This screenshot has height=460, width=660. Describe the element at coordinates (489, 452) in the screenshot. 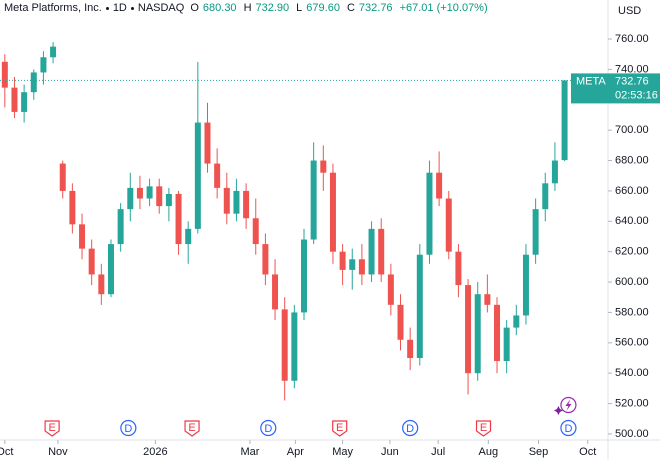

I see `x-tick-label: Aug` at that location.